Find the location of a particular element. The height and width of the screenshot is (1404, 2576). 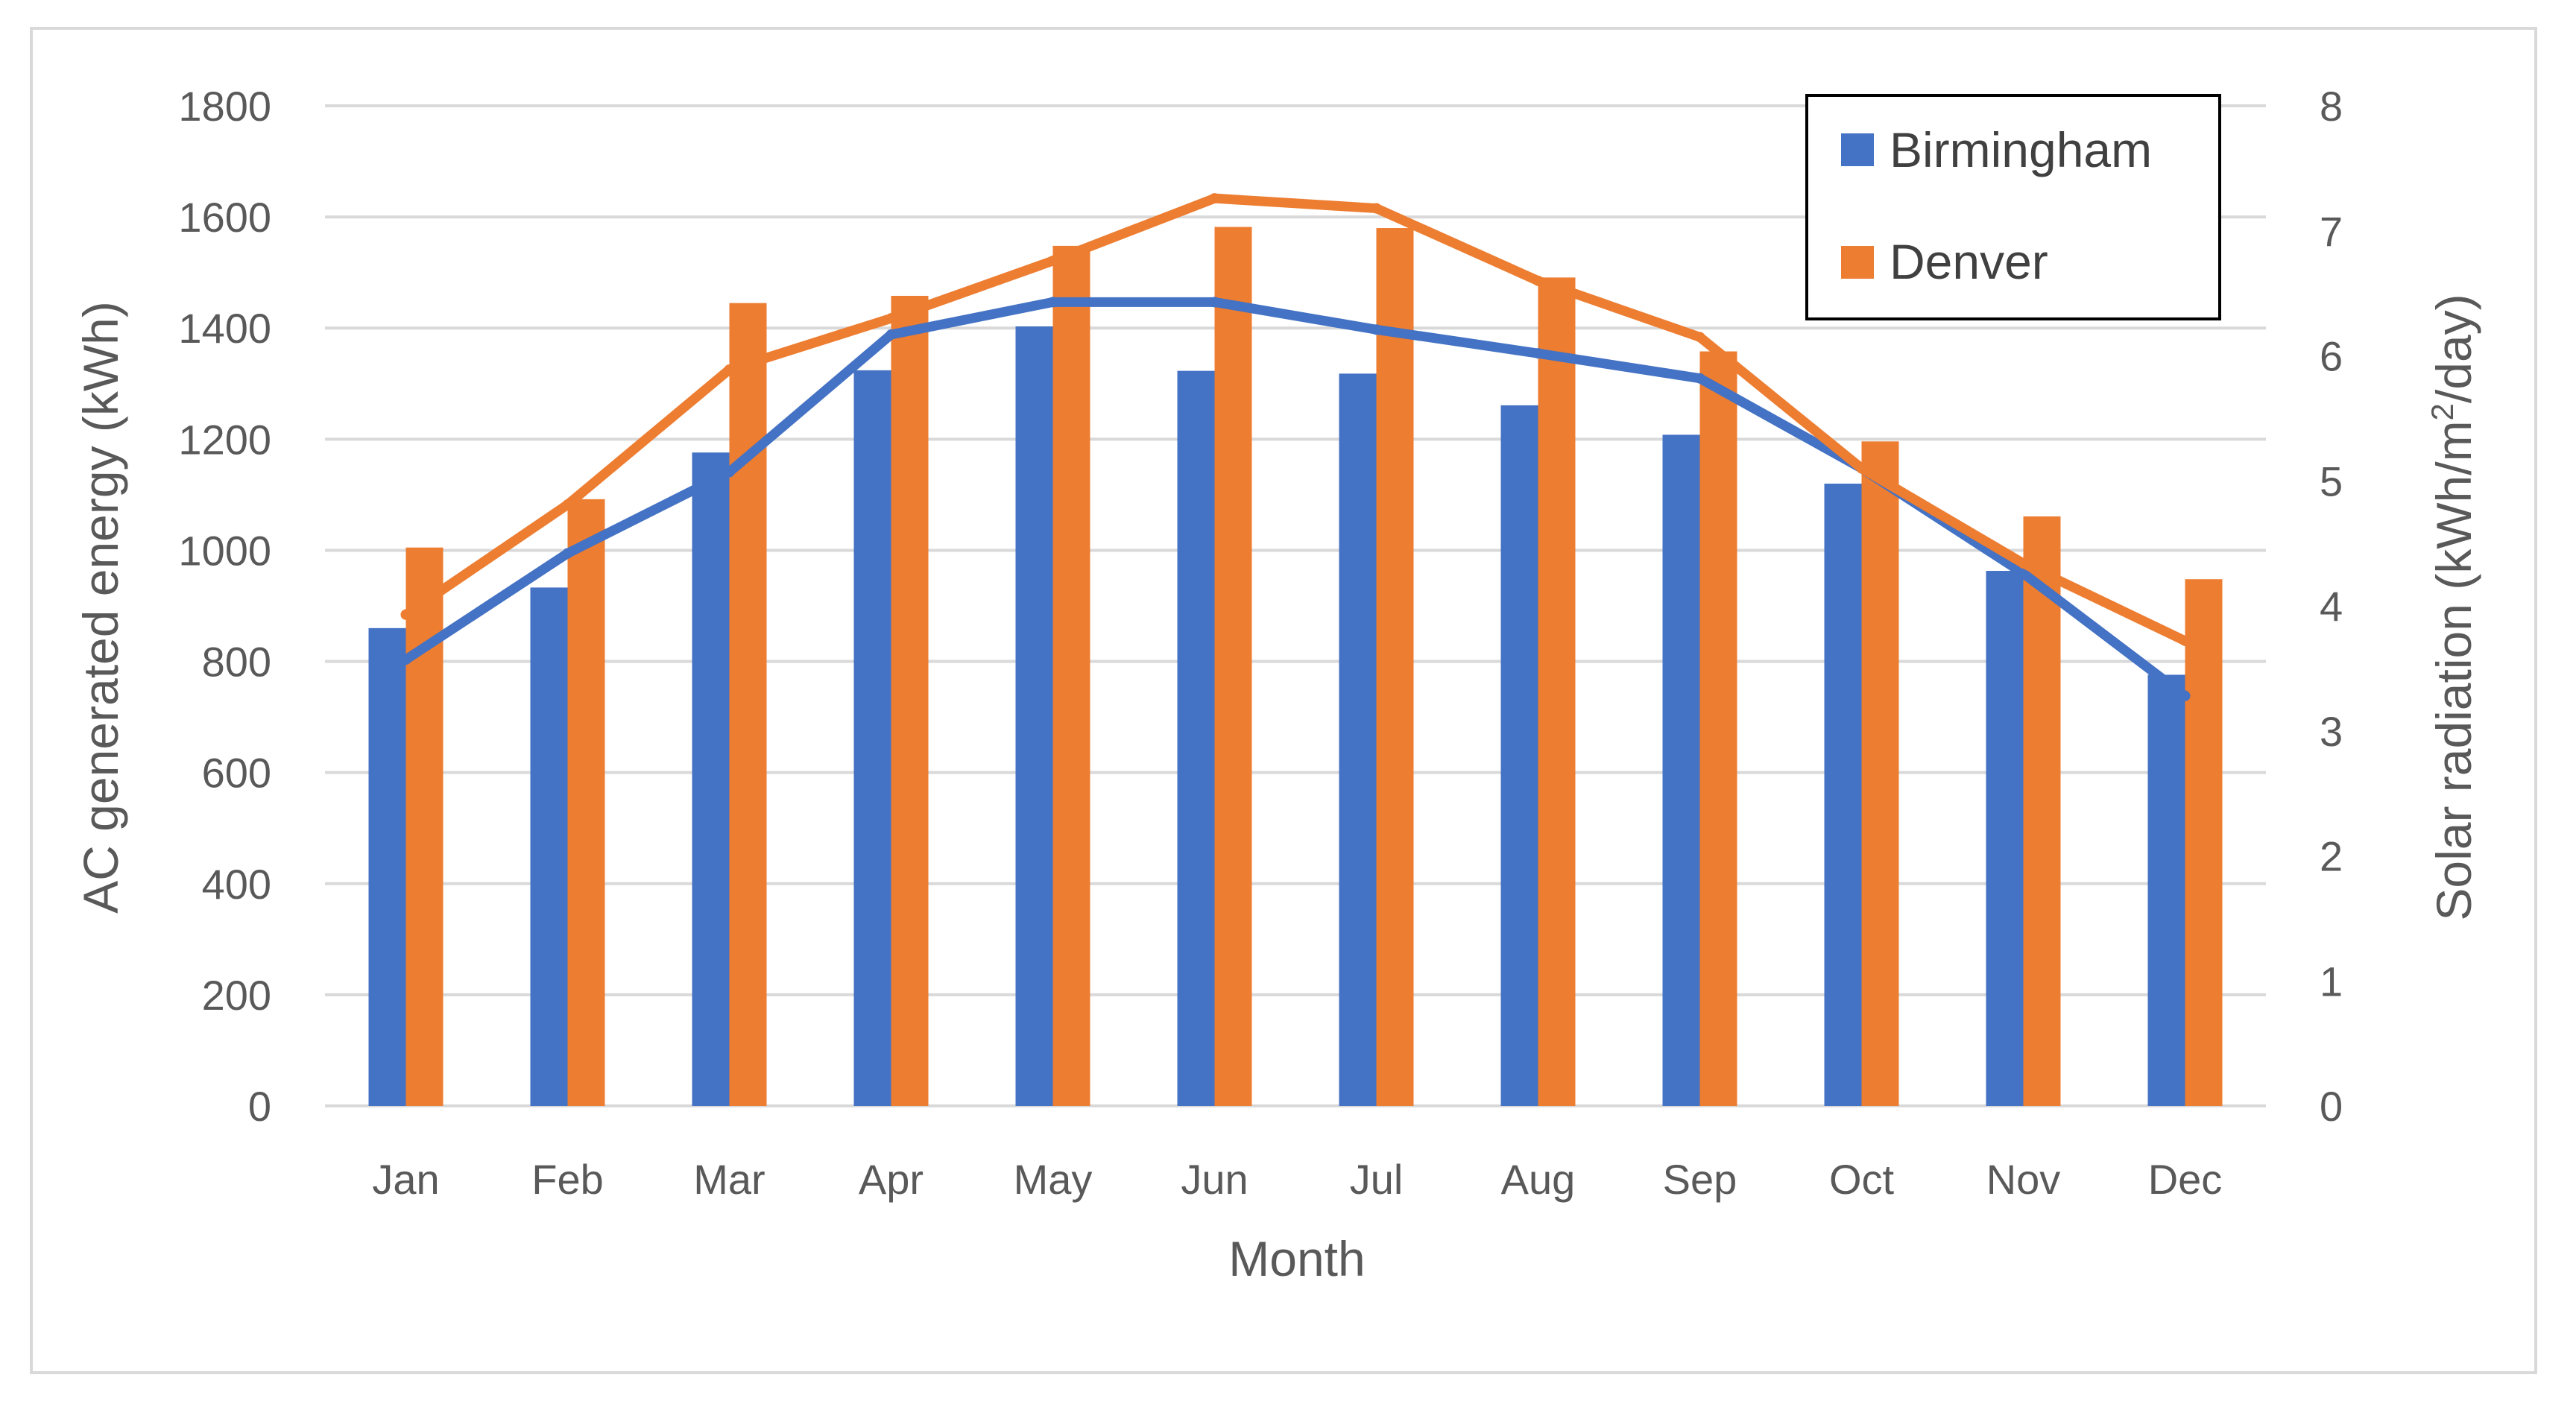

x-tick-mar: Mar is located at coordinates (729, 1179).